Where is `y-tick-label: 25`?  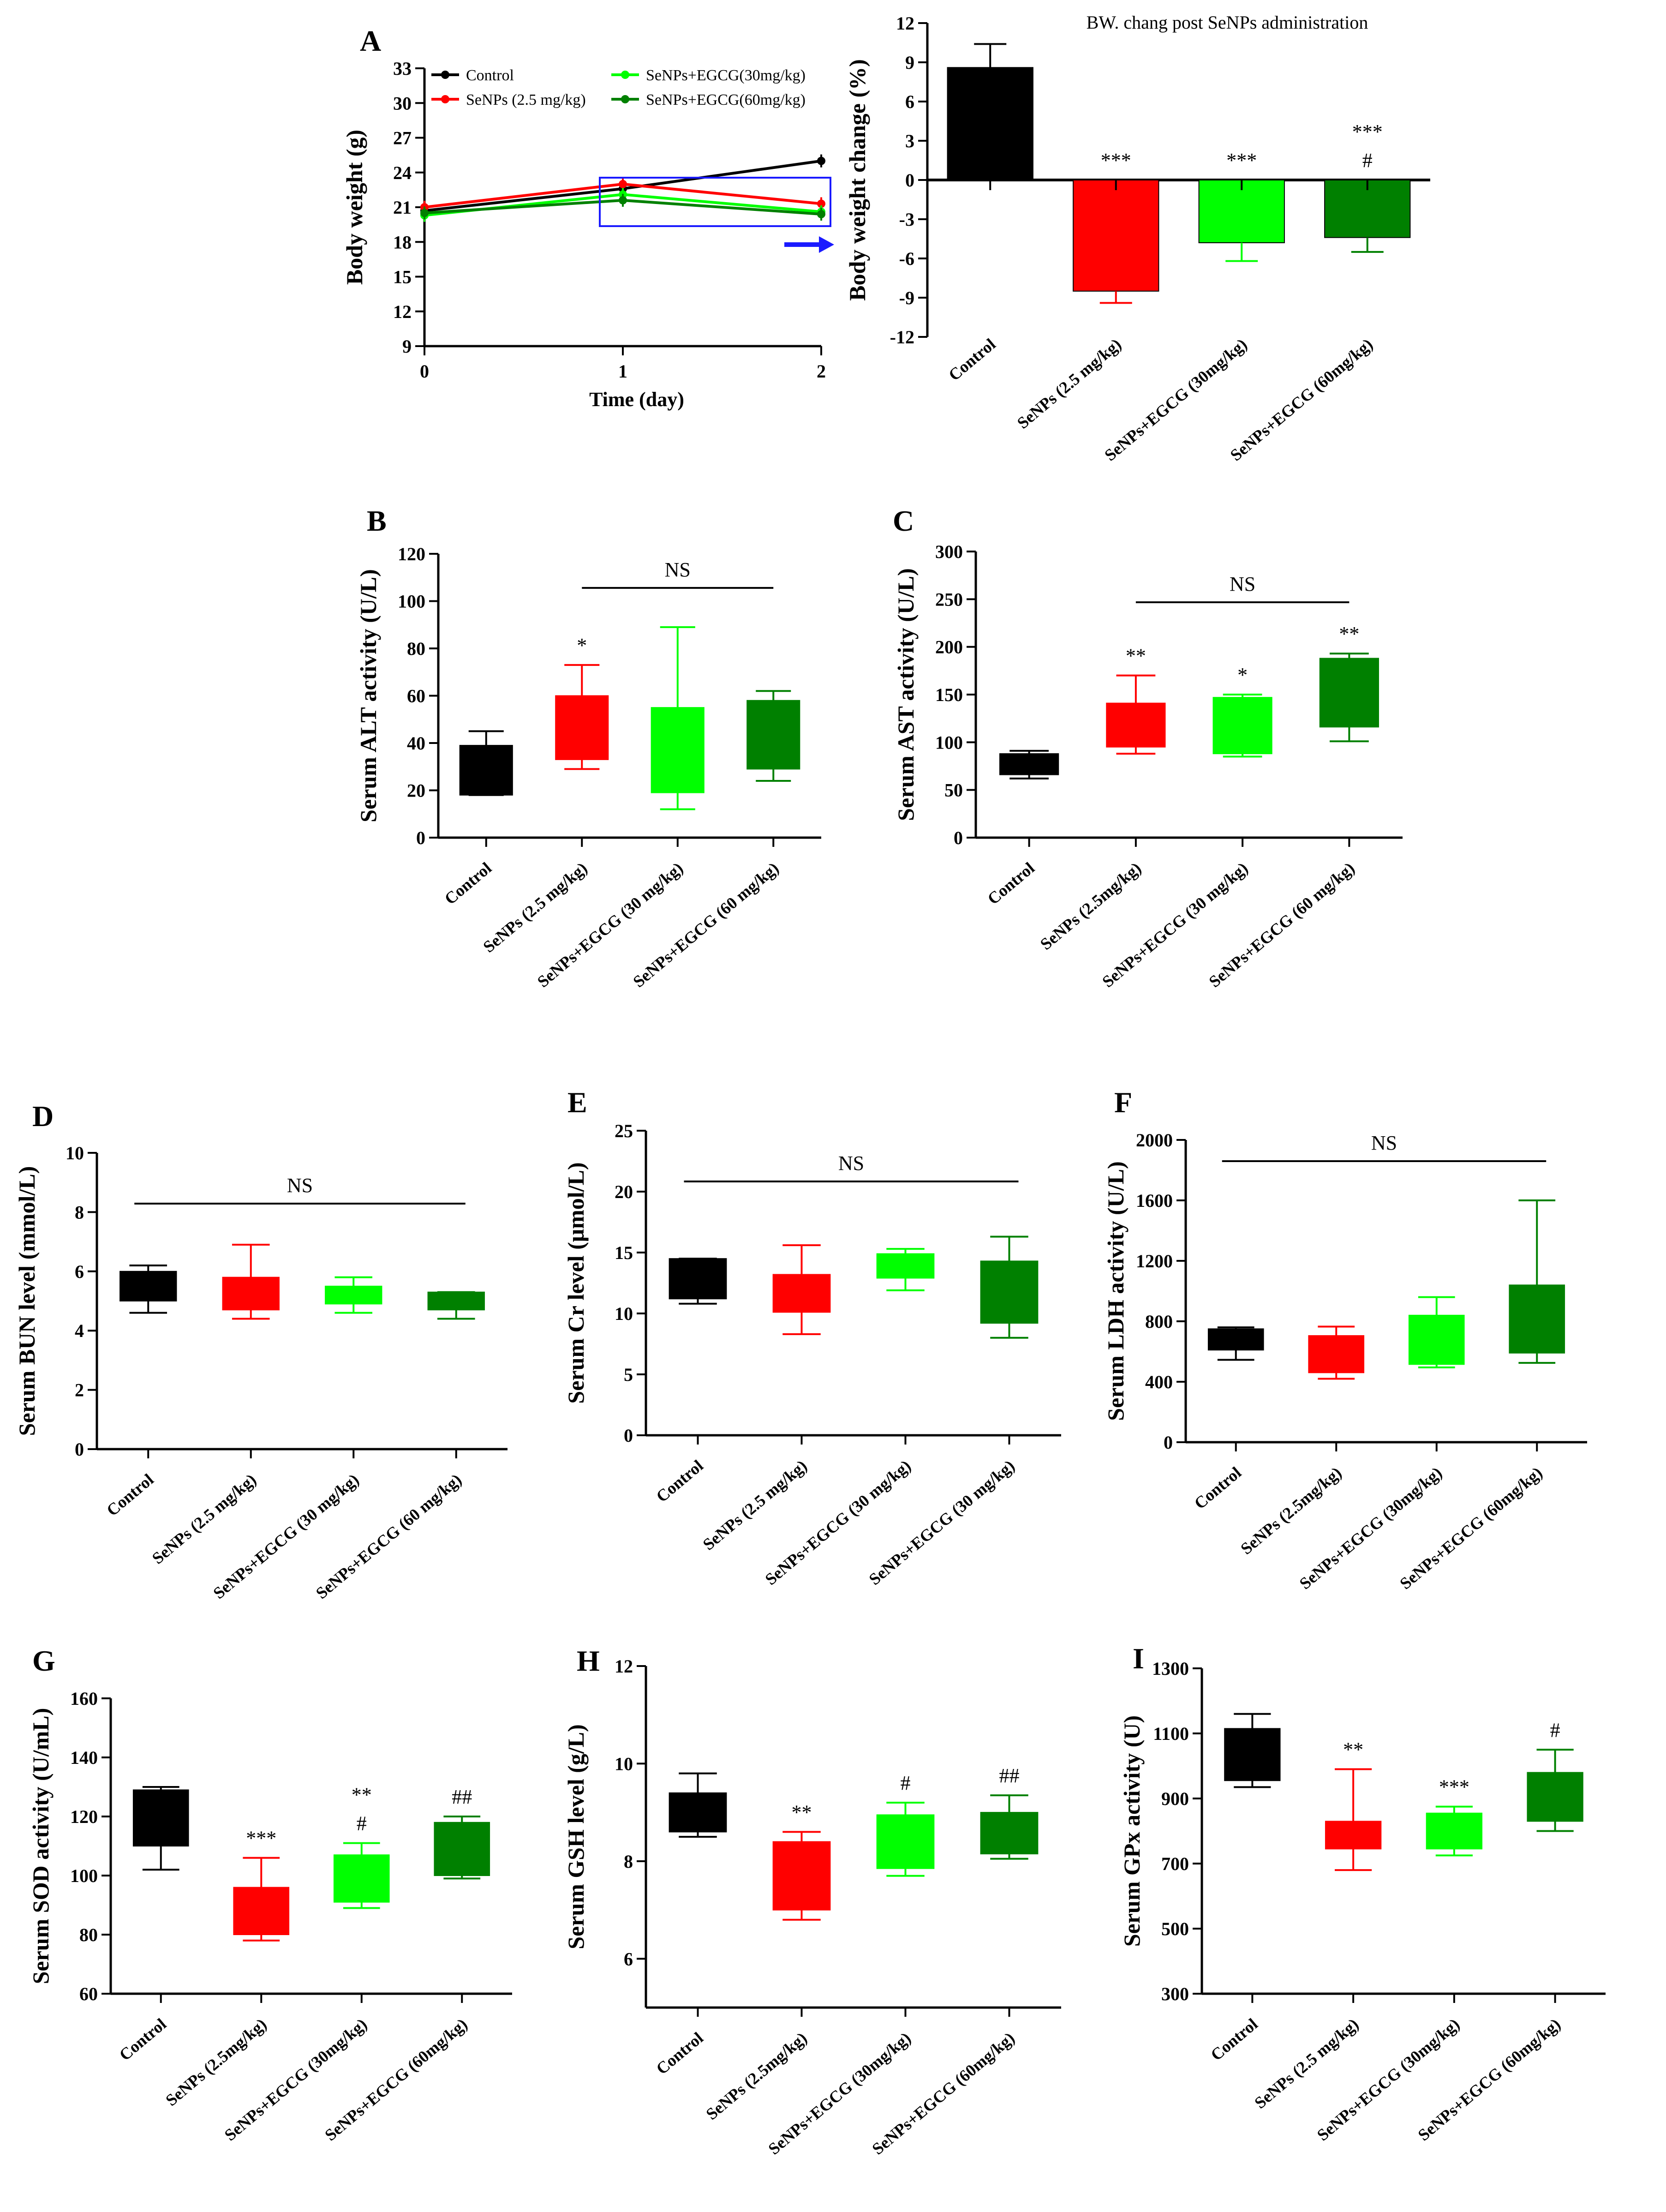
y-tick-label: 25 is located at coordinates (624, 1131).